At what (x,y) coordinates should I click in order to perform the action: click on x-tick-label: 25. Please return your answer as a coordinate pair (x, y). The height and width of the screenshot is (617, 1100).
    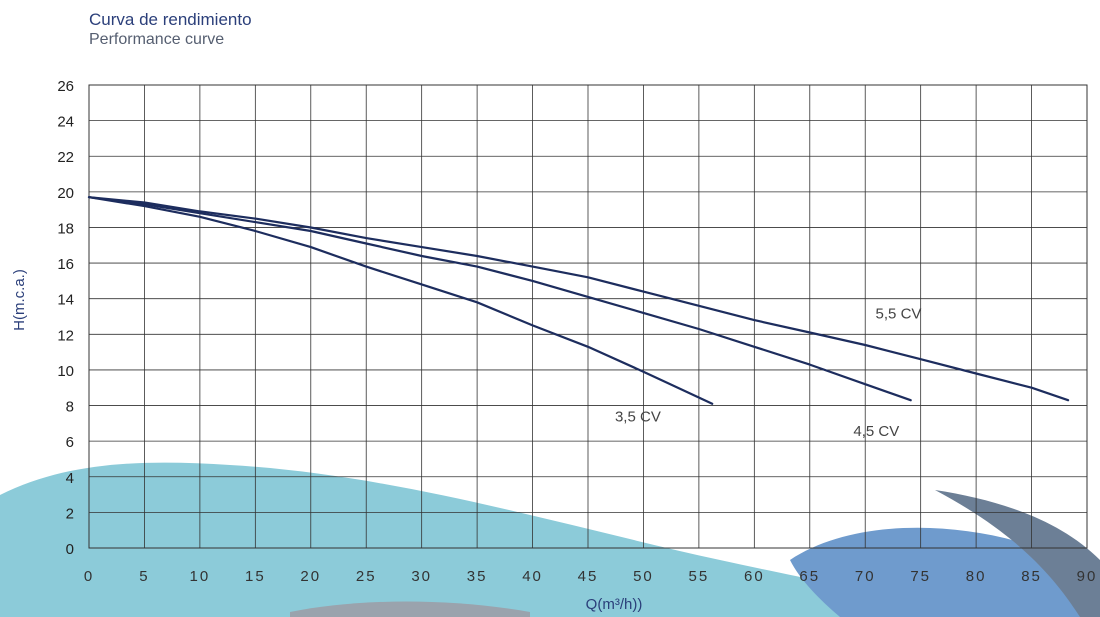
    Looking at the image, I should click on (366, 576).